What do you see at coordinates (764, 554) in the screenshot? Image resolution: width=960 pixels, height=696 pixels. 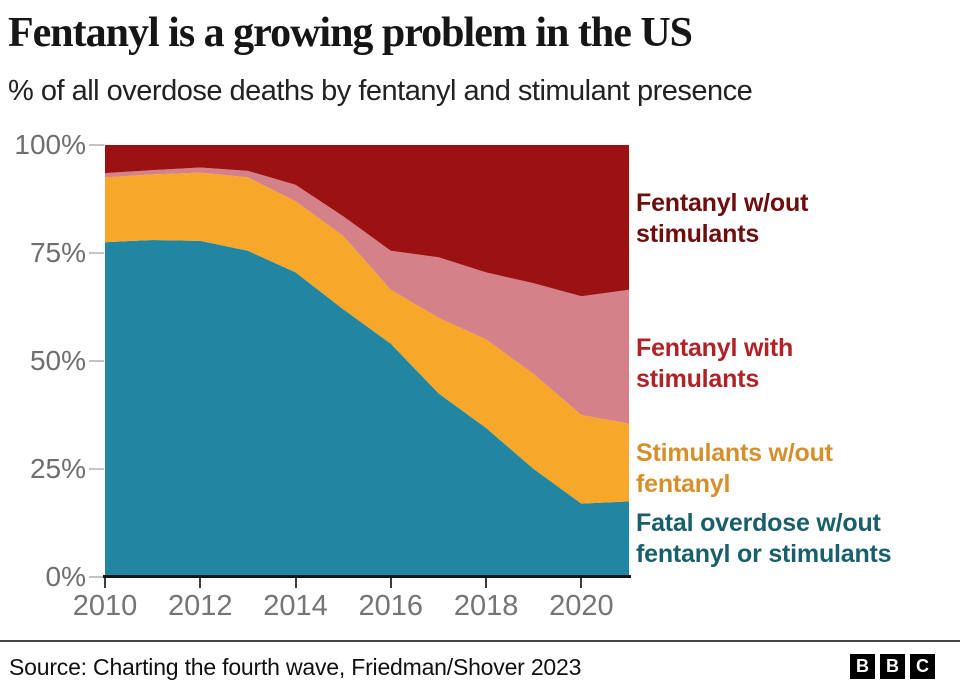 I see `legend-label-line: fentanyl or stimulants` at bounding box center [764, 554].